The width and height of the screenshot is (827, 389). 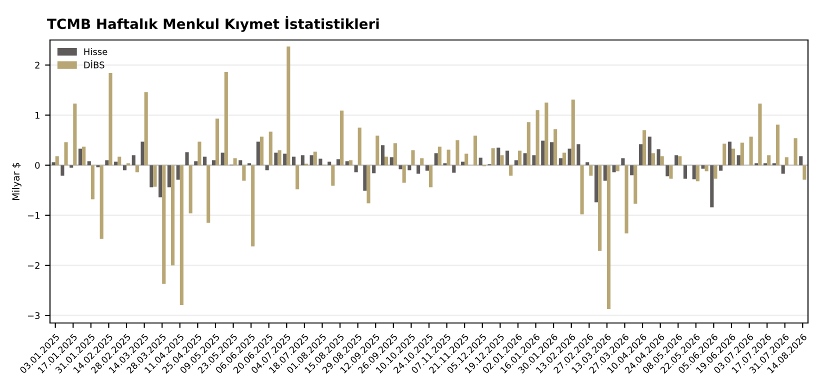 I want to click on y-tick-label: −1, so click(x=34, y=215).